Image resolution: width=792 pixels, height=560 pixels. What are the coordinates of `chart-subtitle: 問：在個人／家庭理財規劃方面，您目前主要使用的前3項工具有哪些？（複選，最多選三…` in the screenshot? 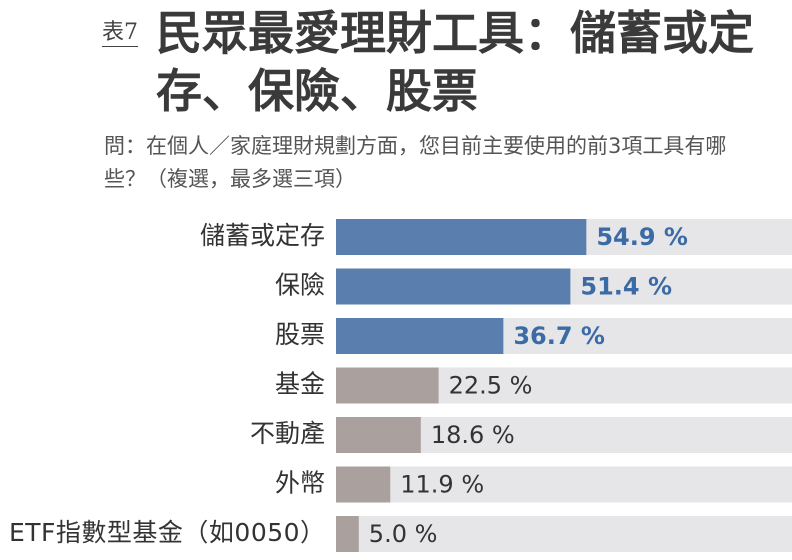 It's located at (415, 162).